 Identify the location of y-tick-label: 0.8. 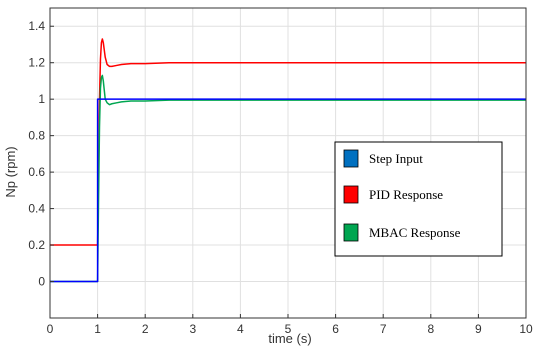
(36, 136).